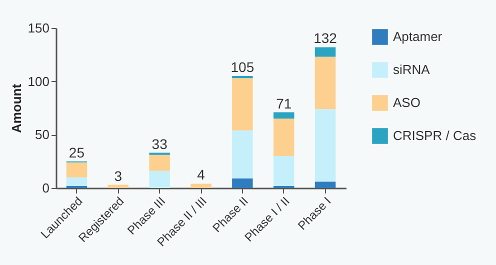 This screenshot has height=265, width=496. I want to click on total-label: 25, so click(76, 152).